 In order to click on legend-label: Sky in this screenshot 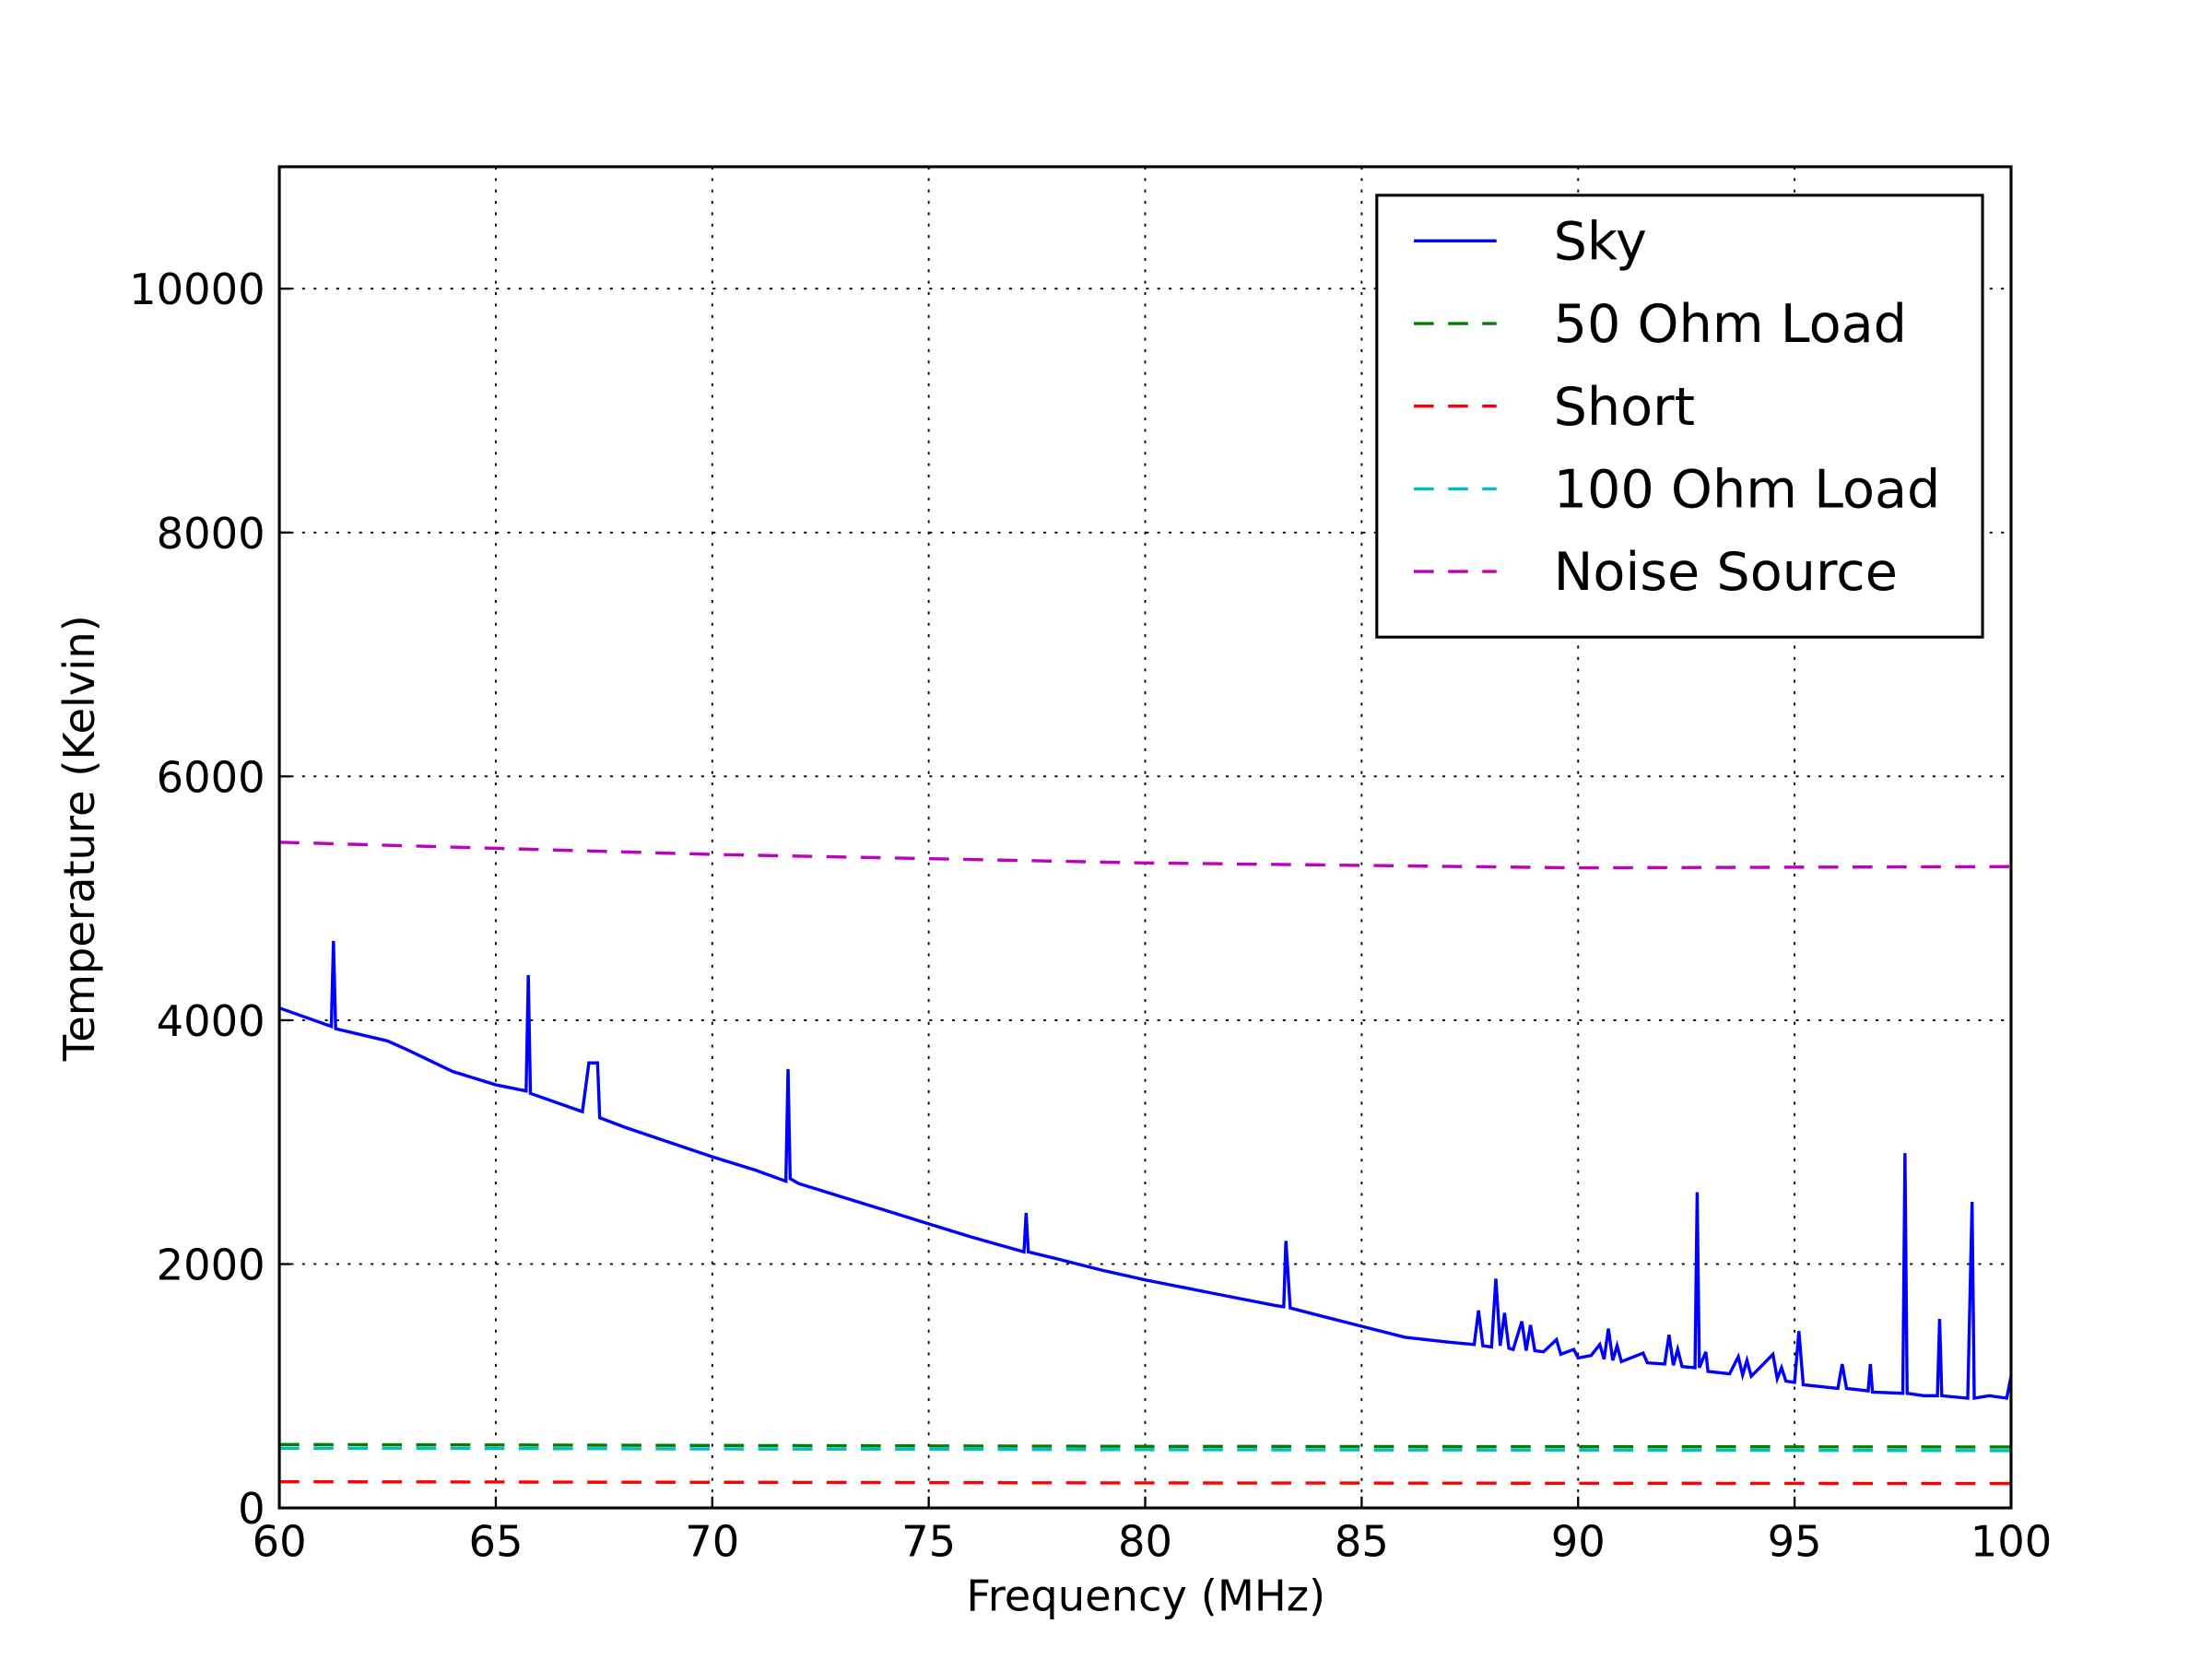, I will do `click(1600, 241)`.